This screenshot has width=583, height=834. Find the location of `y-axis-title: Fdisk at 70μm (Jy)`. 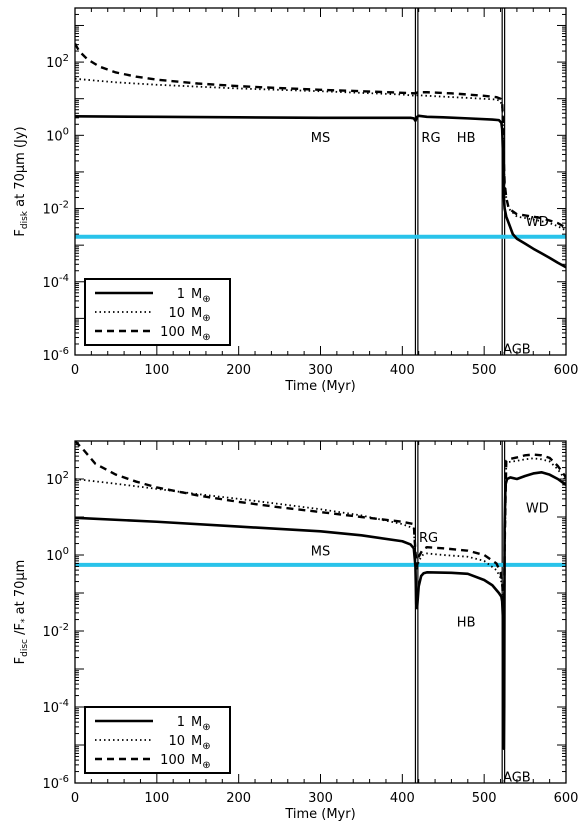

y-axis-title: Fdisk at 70μm (Jy) is located at coordinates (21, 181).